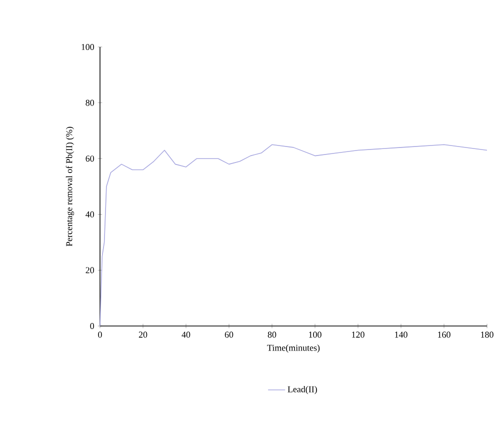  I want to click on x-tick-label: 100, so click(315, 335).